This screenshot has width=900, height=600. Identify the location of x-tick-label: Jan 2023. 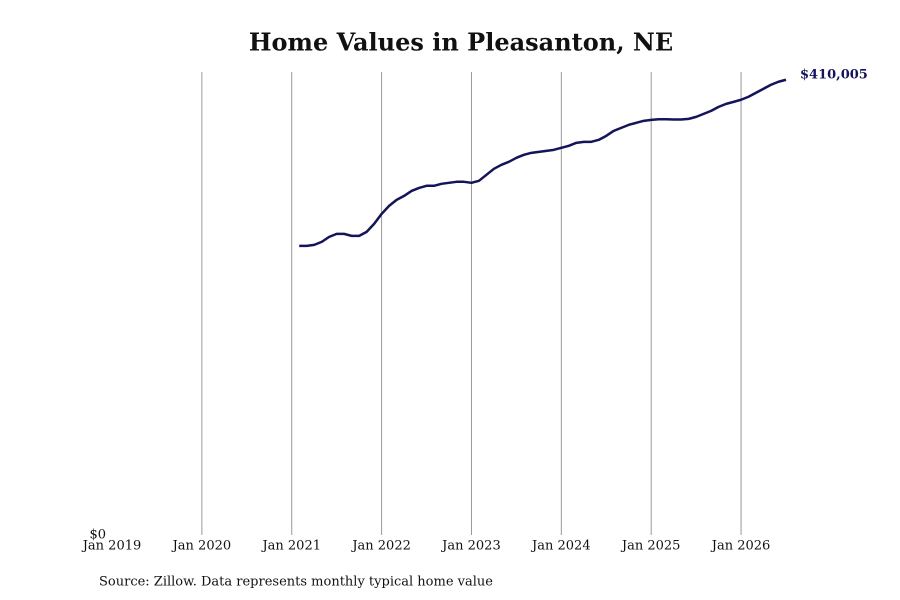
(470, 546).